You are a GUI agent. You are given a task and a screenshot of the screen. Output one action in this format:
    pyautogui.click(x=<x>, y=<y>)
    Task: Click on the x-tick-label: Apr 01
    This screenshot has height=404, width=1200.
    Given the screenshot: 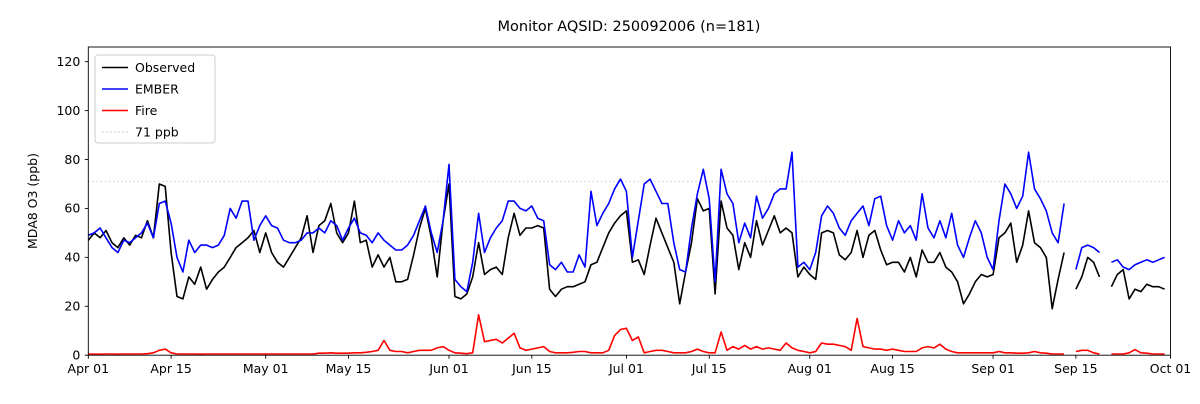 What is the action you would take?
    pyautogui.click(x=89, y=368)
    